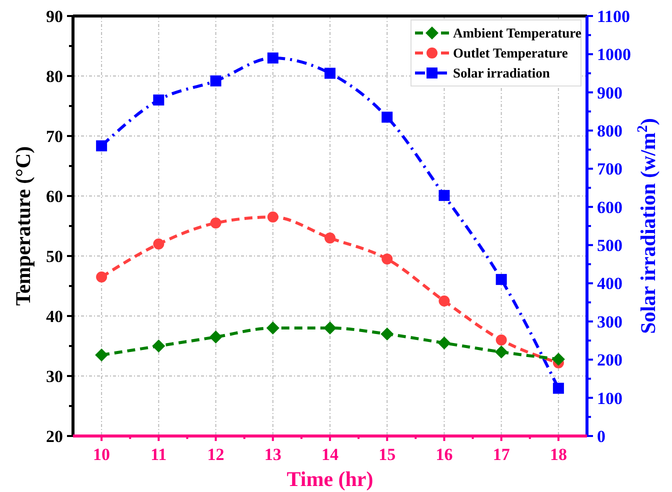 The image size is (672, 492). What do you see at coordinates (54, 256) in the screenshot?
I see `y-tick-label: 50` at bounding box center [54, 256].